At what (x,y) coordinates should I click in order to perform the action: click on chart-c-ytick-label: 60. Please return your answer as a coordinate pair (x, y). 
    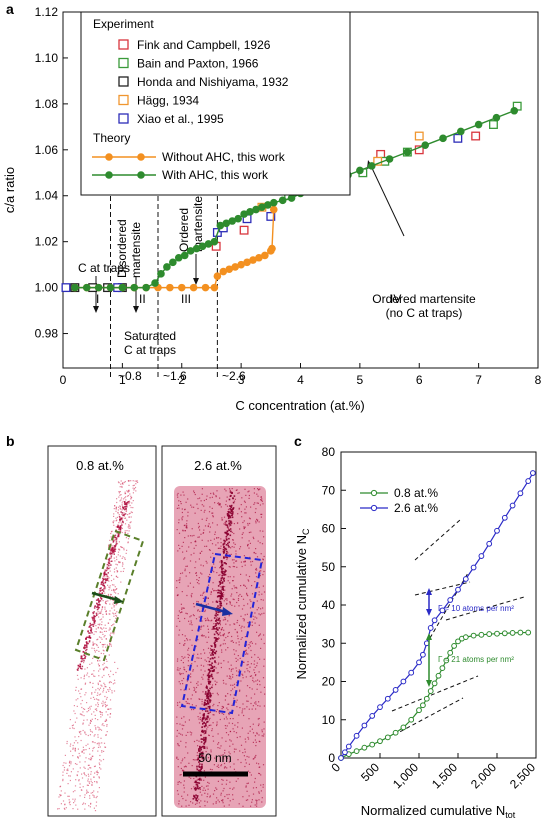
    Looking at the image, I should click on (329, 529).